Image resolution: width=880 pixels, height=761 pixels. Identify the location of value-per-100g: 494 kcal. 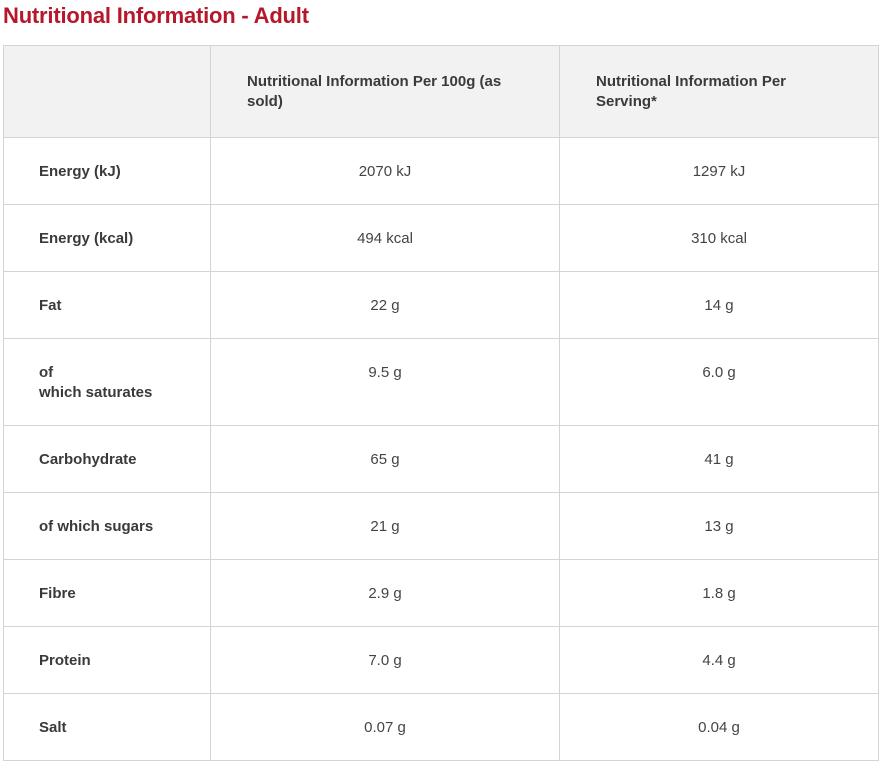
(385, 238).